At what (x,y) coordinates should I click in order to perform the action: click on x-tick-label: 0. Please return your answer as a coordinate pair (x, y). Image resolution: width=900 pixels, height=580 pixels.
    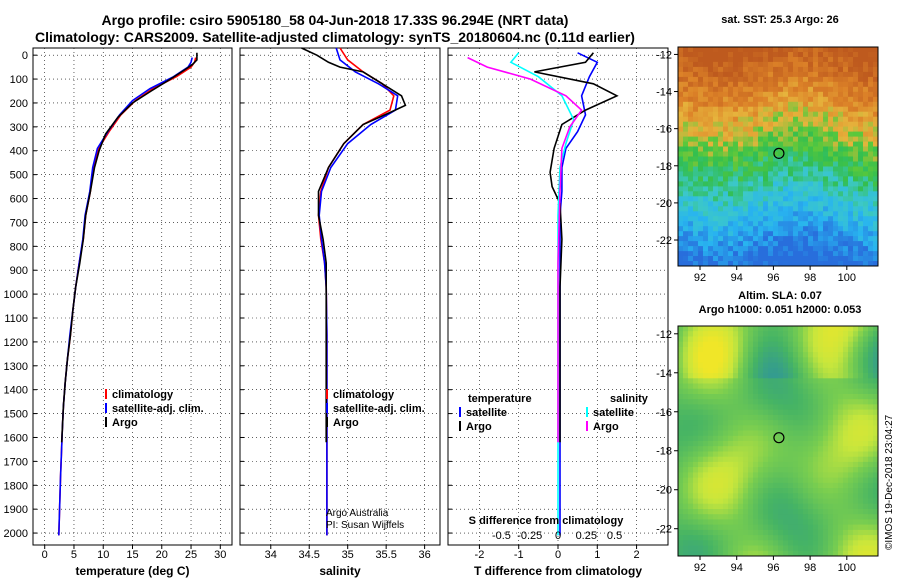
    Looking at the image, I should click on (45, 555).